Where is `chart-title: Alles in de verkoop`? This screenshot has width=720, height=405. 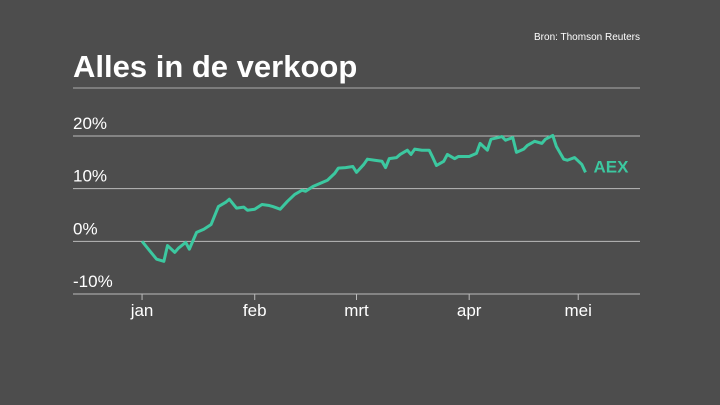 chart-title: Alles in de verkoop is located at coordinates (215, 66).